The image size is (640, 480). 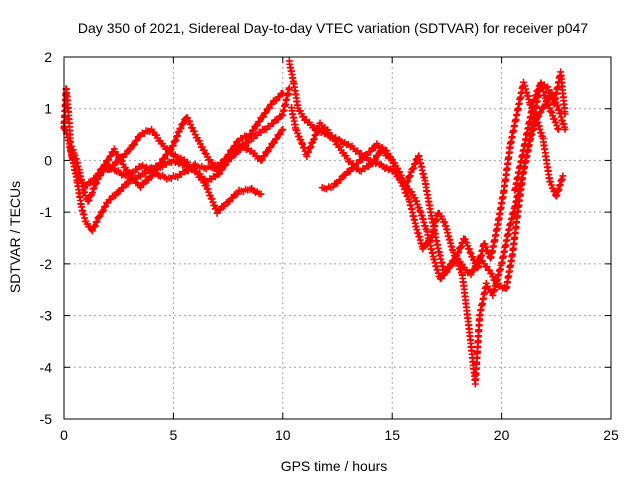 I want to click on x-tick-label: 5, so click(x=174, y=435).